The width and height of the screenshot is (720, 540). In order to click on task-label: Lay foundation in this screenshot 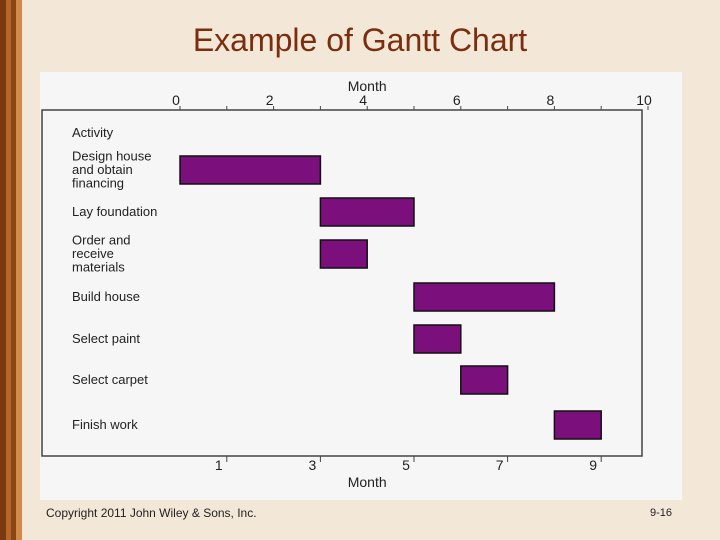, I will do `click(114, 211)`.